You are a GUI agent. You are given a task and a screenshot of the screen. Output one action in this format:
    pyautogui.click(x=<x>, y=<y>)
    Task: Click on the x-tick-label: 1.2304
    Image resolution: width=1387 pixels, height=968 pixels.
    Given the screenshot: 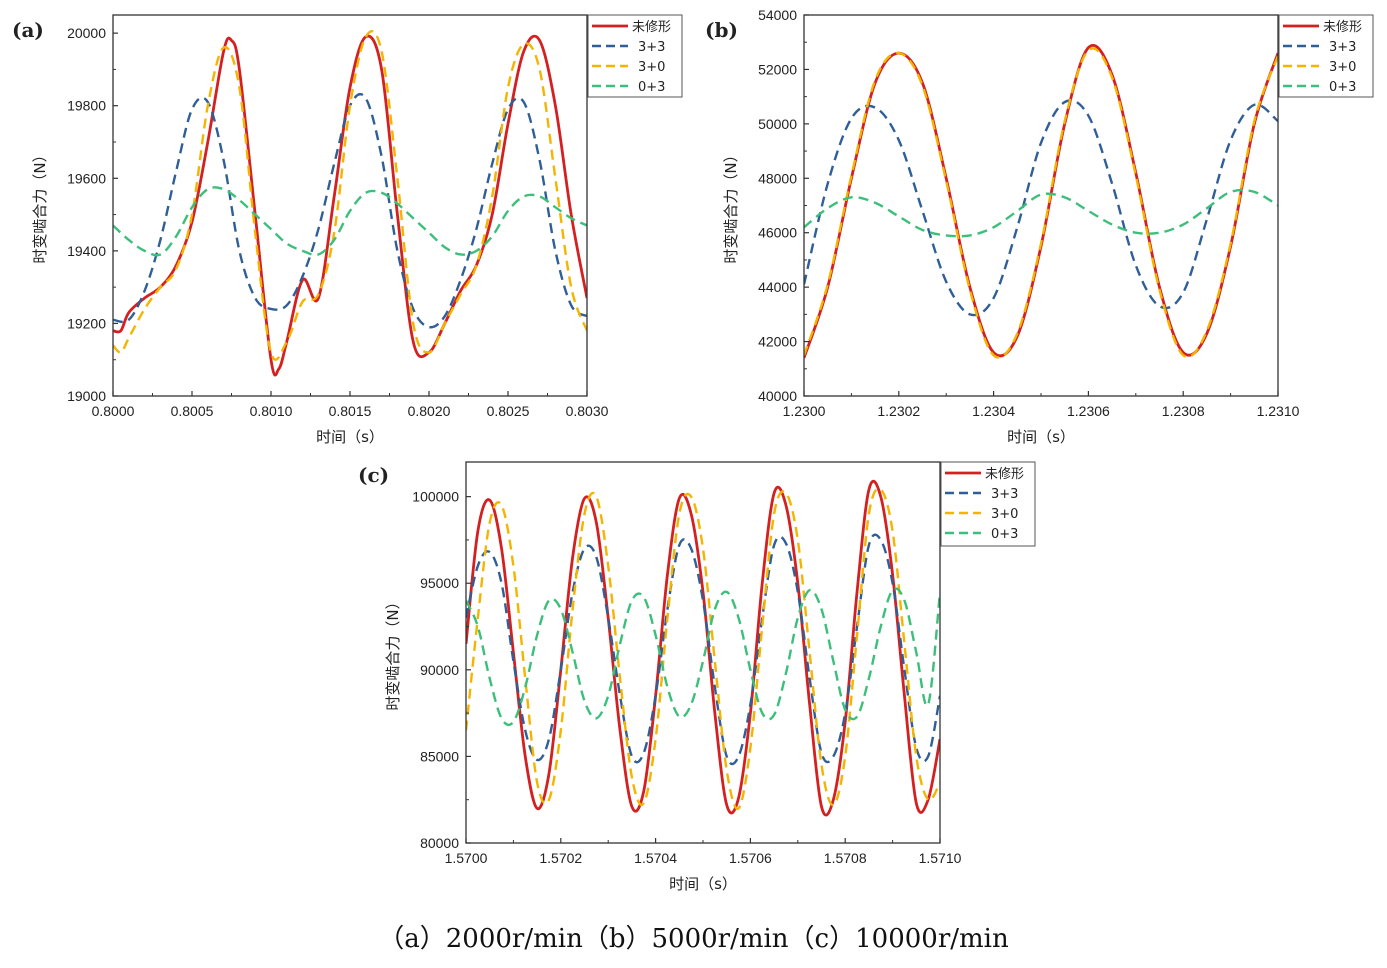 What is the action you would take?
    pyautogui.click(x=993, y=411)
    